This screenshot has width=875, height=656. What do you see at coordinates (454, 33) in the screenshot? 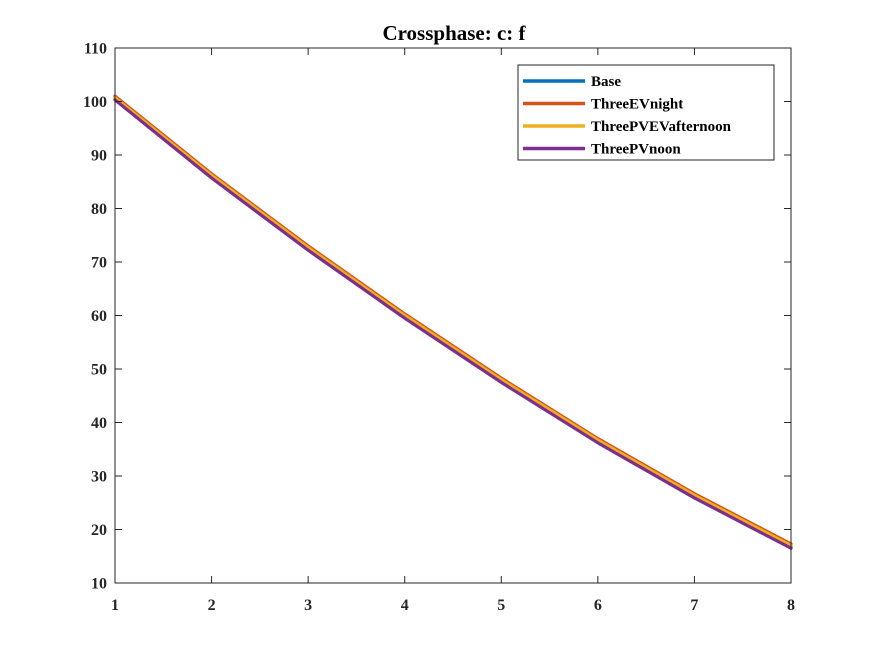
I see `chart-title: Crossphase: c: f` at bounding box center [454, 33].